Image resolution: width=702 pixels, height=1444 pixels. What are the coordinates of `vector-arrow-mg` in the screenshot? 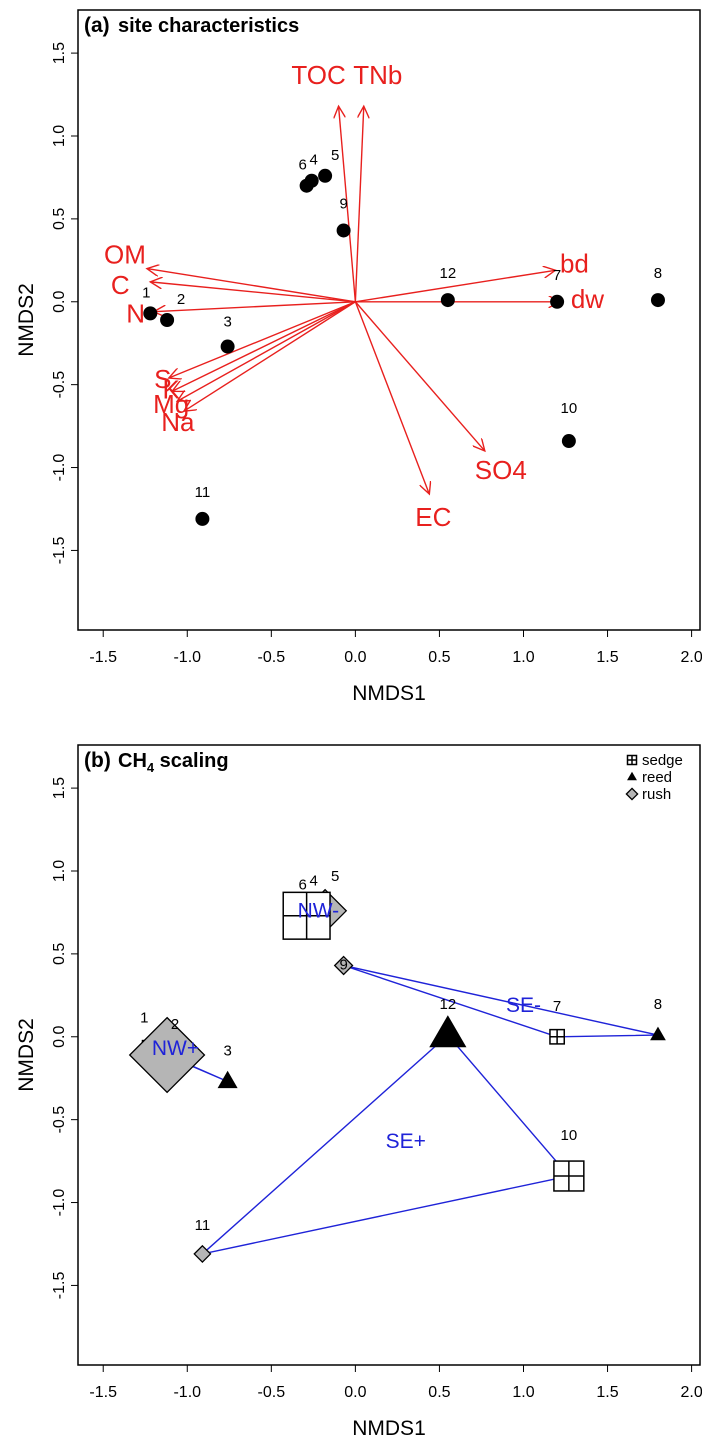 It's located at (266, 351).